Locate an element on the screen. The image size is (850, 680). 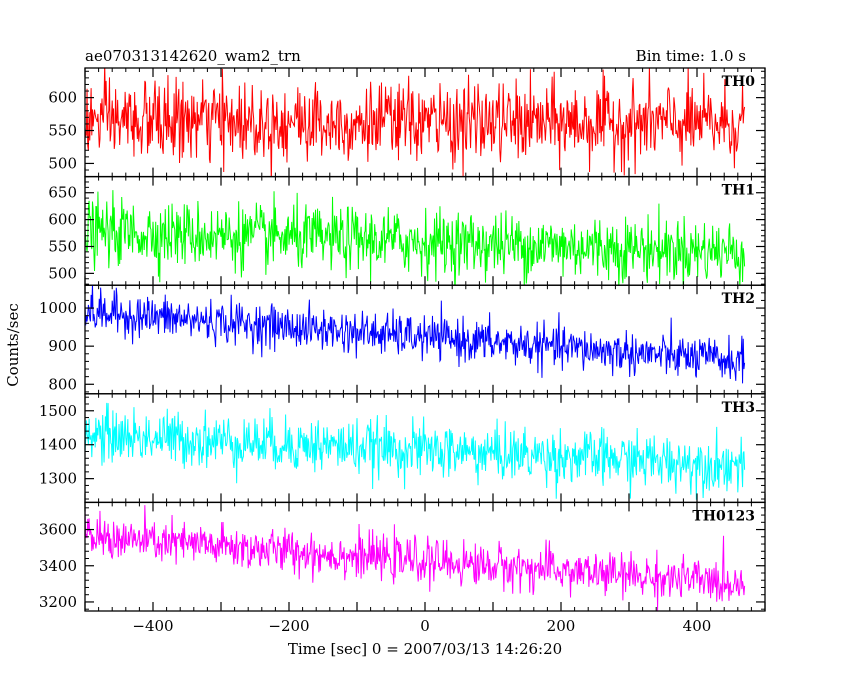
y-tick-label: 3600 is located at coordinates (58, 530).